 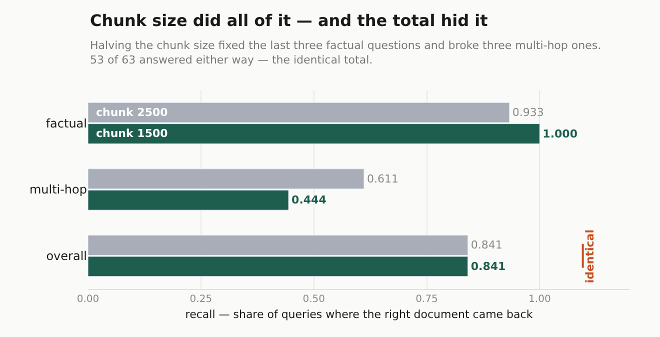 What do you see at coordinates (66, 123) in the screenshot?
I see `y-tick-label: factual` at bounding box center [66, 123].